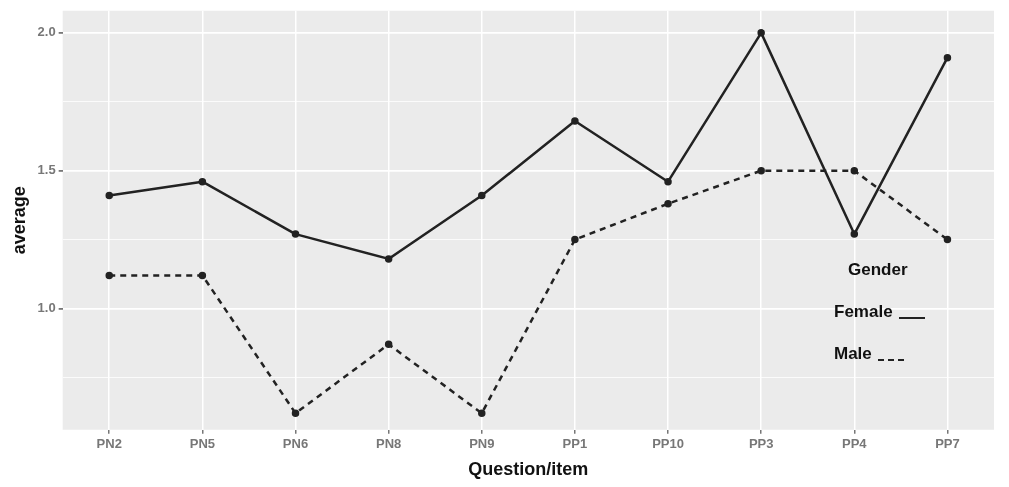 The image size is (1009, 487). Describe the element at coordinates (878, 269) in the screenshot. I see `legend-title: Gender` at that location.